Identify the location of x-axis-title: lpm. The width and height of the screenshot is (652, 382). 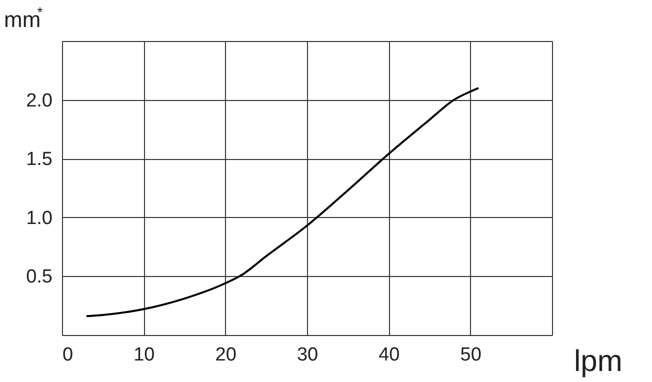
(598, 361).